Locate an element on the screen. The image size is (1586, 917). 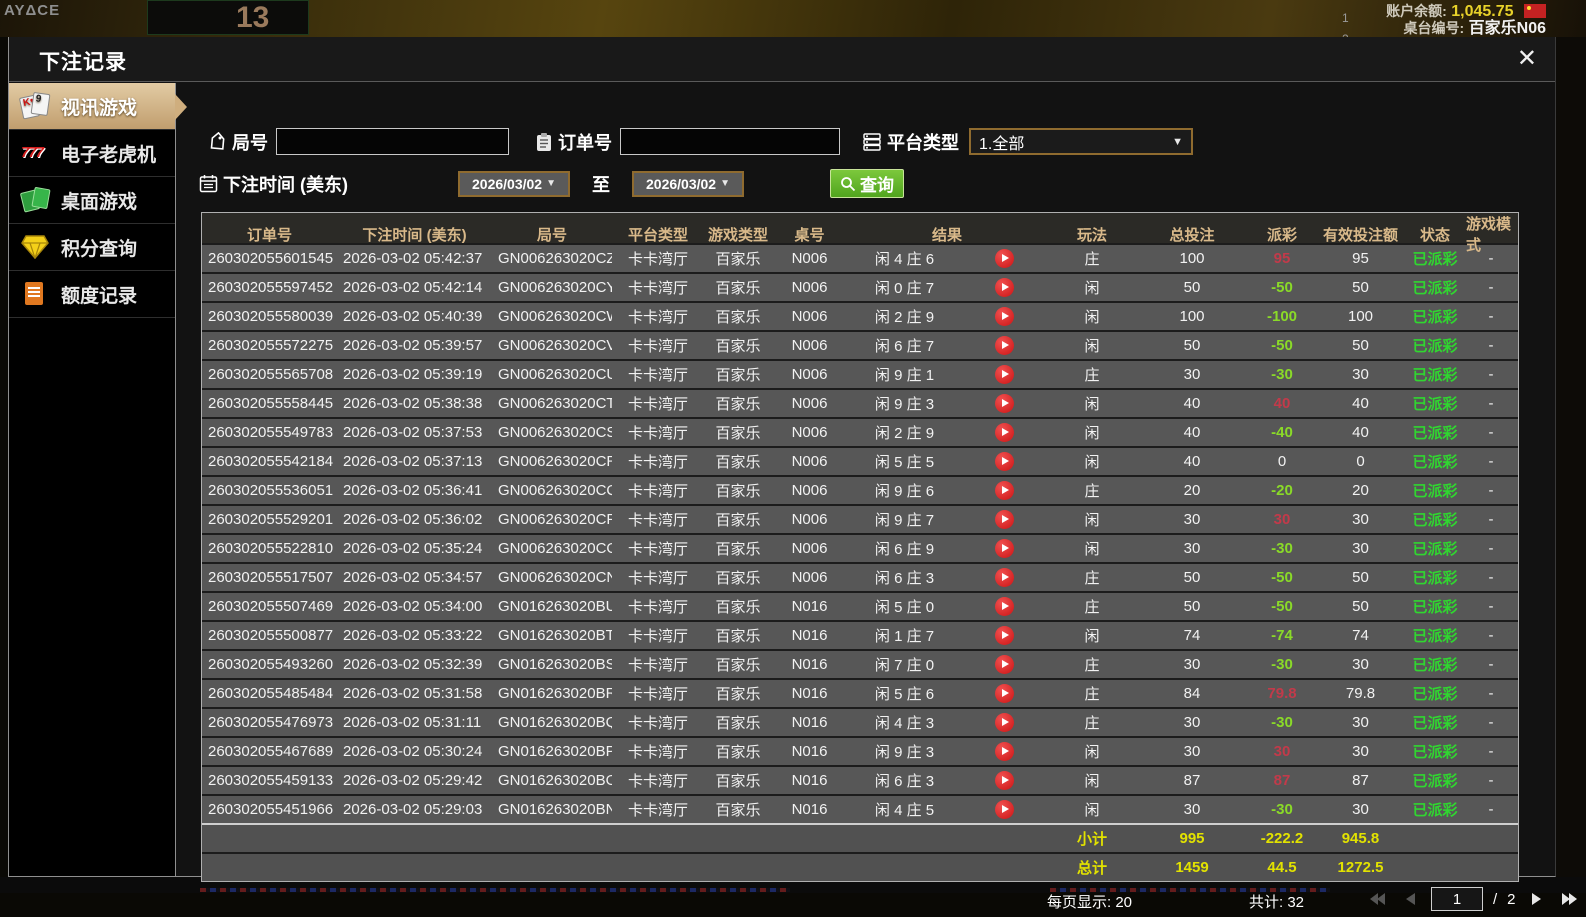
cell-payout: -30 is located at coordinates (1282, 722).